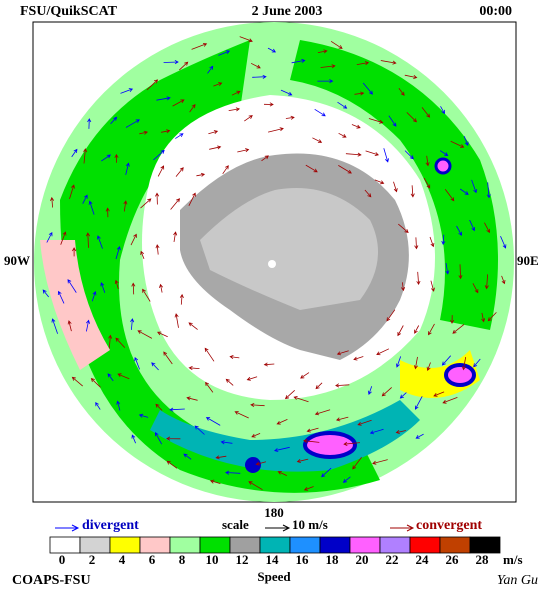 This screenshot has width=550, height=600. I want to click on wind-zone, so click(285, 436).